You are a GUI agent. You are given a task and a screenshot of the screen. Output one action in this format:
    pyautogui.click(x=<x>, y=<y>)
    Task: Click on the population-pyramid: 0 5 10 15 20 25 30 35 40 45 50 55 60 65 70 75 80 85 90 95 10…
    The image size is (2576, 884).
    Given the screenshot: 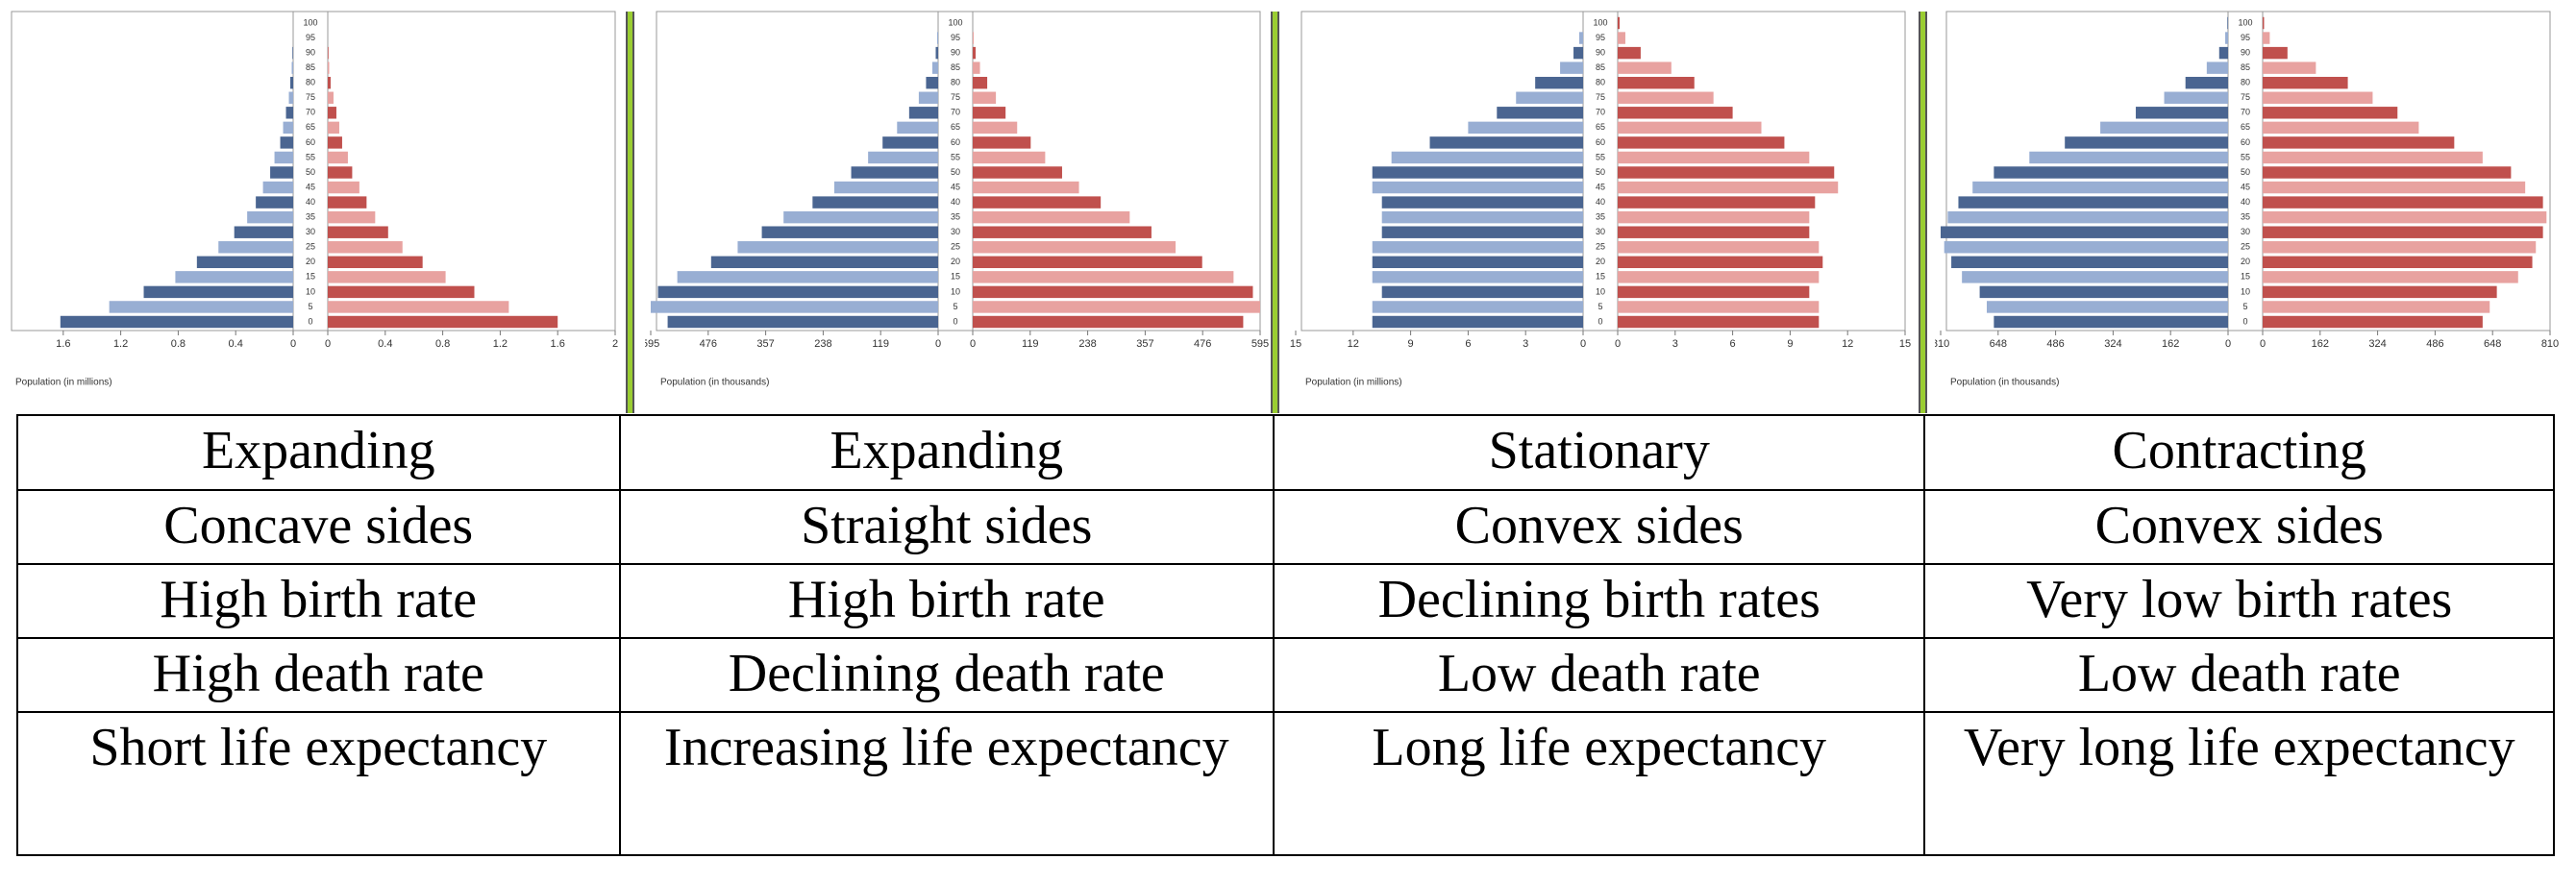 What is the action you would take?
    pyautogui.click(x=957, y=199)
    